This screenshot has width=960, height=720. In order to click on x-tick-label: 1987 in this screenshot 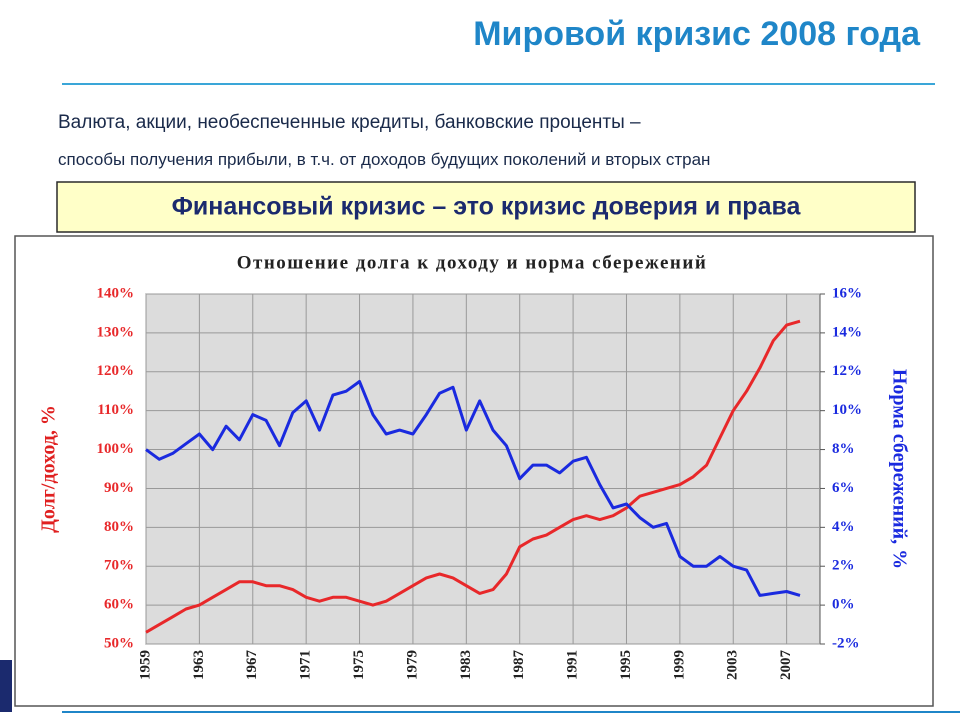, I will do `click(519, 665)`.